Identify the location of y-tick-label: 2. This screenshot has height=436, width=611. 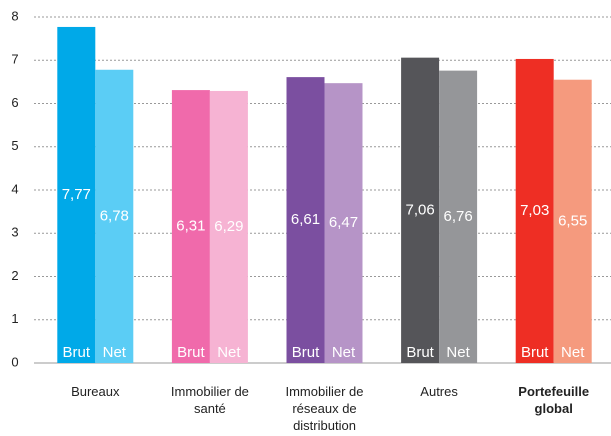
(14, 275).